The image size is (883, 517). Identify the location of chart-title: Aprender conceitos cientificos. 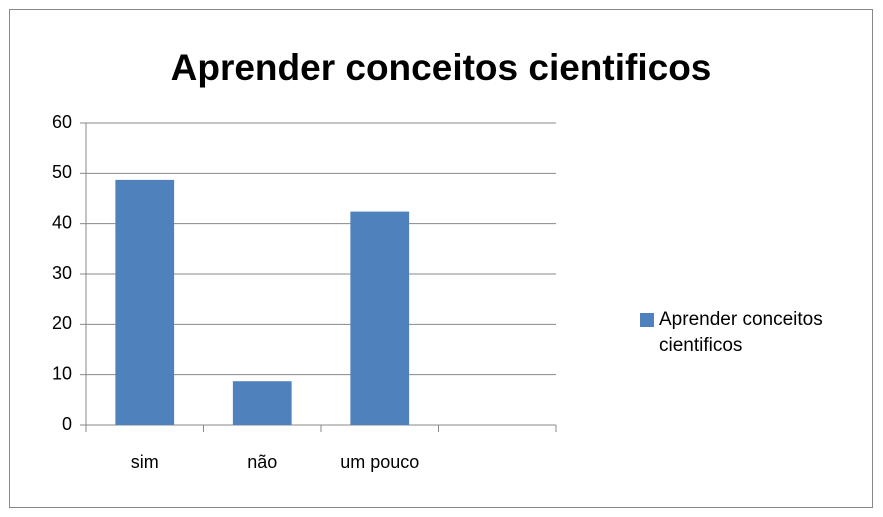
(441, 67).